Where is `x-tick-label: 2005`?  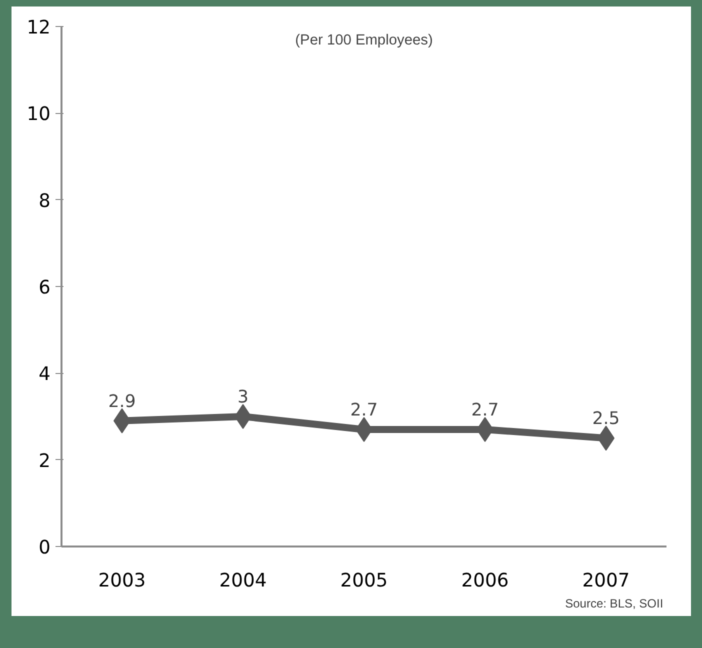 x-tick-label: 2005 is located at coordinates (364, 581).